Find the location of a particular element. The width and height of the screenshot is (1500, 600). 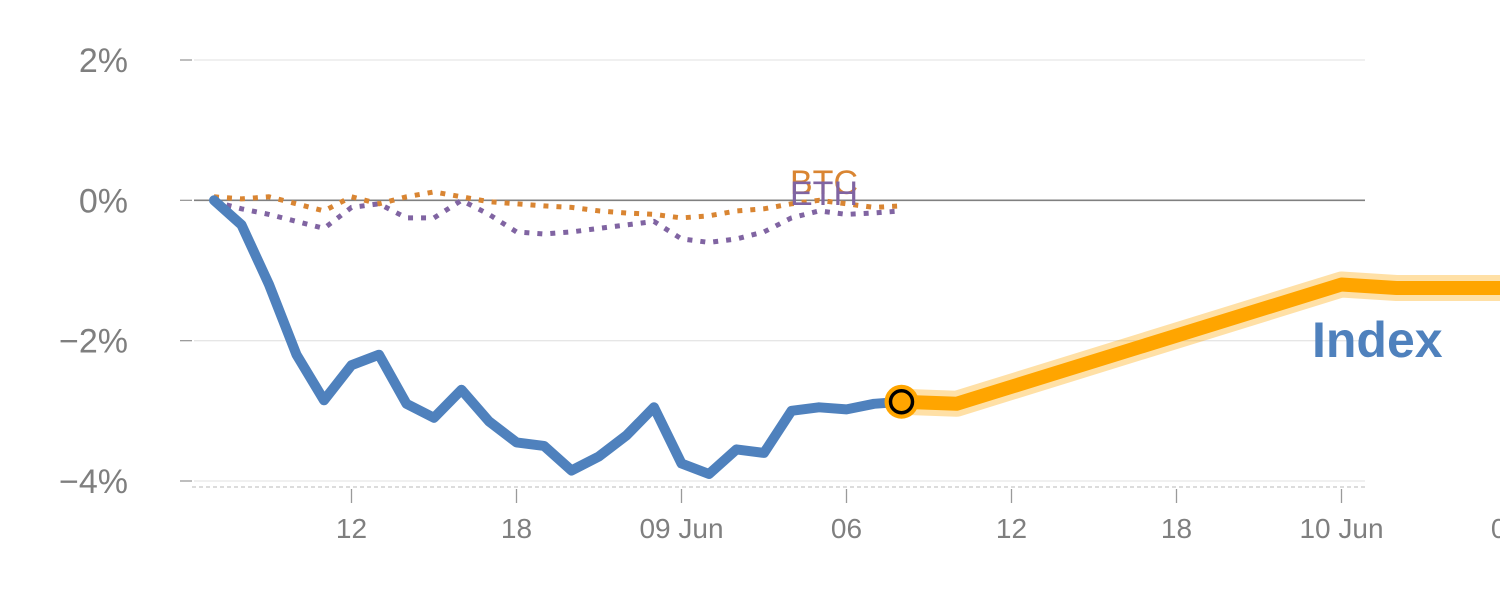

x-axis: 12 18 09 Jun 06 12 18 10 Jun 06 is located at coordinates (846, 515).